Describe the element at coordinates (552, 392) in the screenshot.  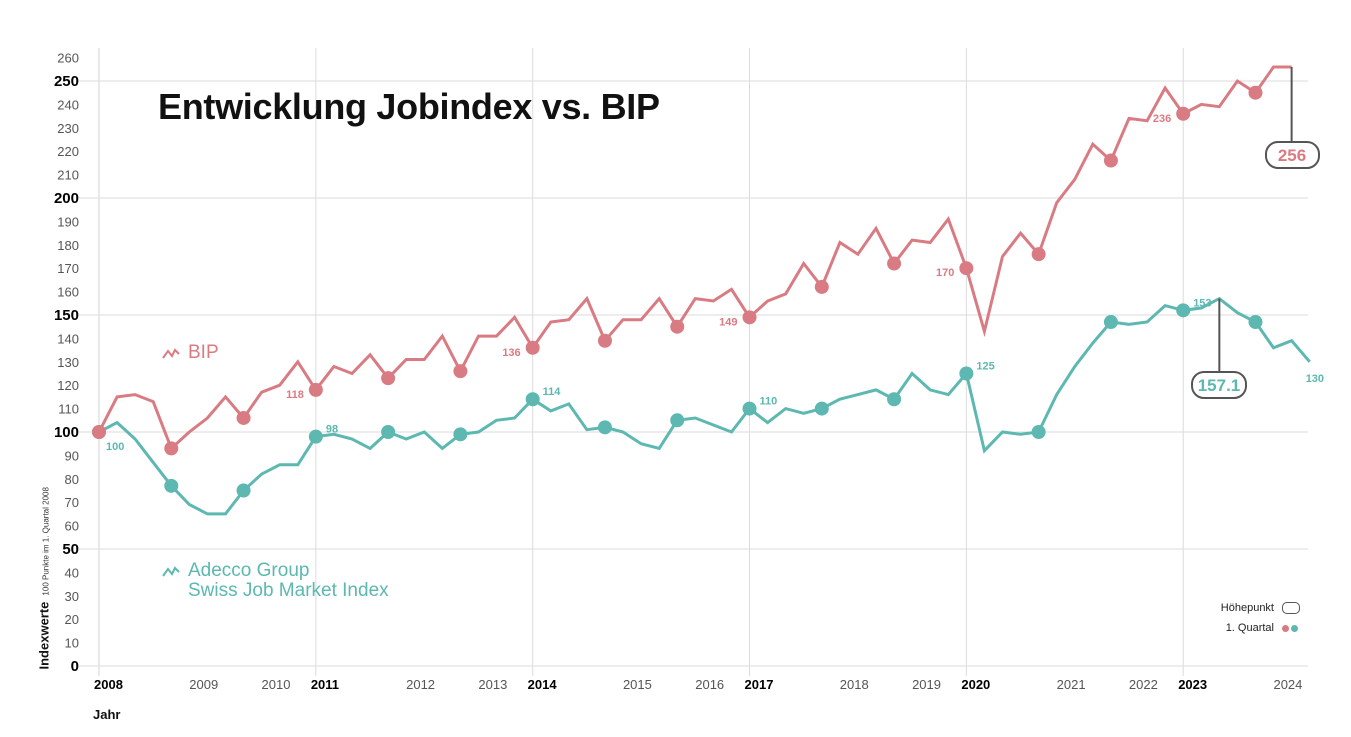
I see `data-label: 114` at that location.